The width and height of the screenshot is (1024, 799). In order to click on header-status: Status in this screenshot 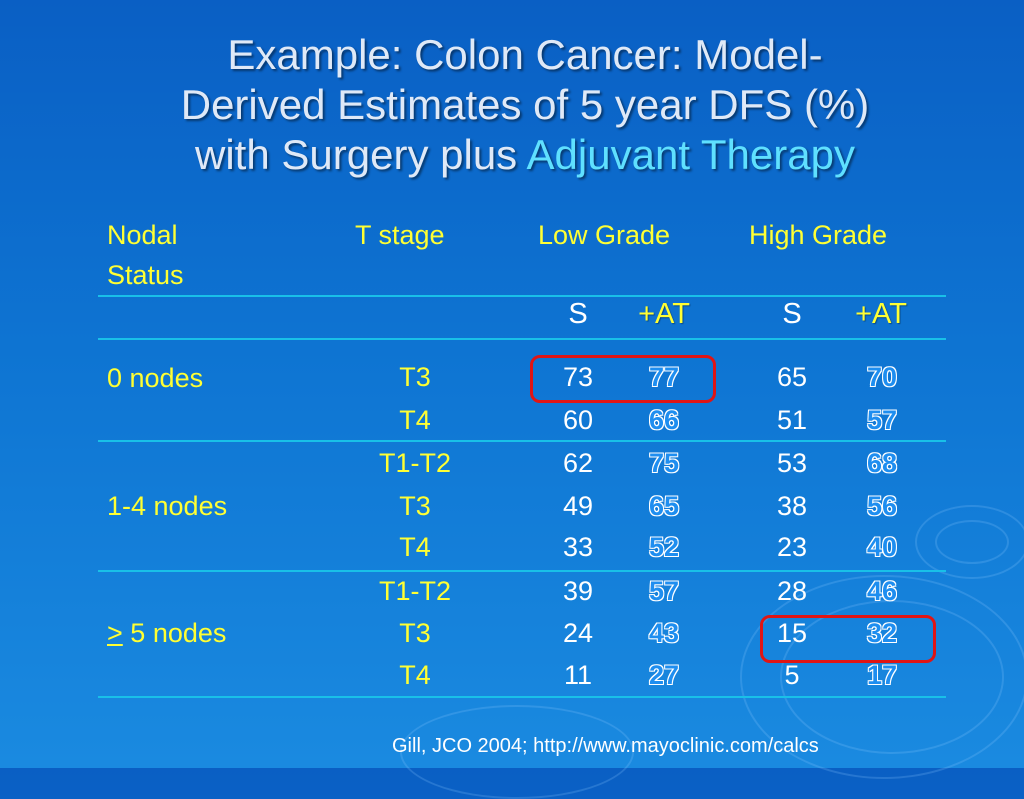, I will do `click(145, 275)`.